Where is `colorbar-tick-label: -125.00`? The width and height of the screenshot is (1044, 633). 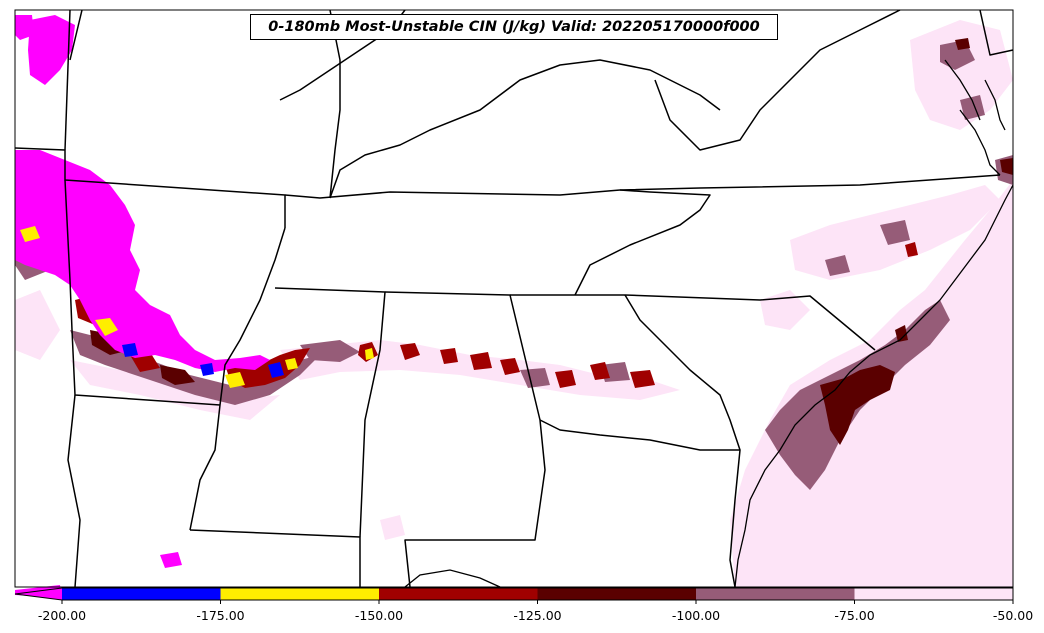
colorbar-tick-label: -125.00 is located at coordinates (537, 615).